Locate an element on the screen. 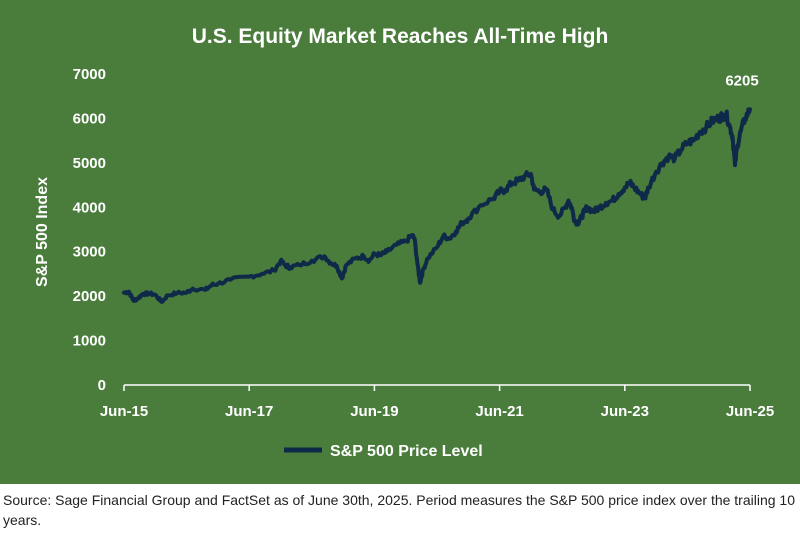  chart-title: U.S. Equity Market Reaches All-Time High is located at coordinates (400, 36).